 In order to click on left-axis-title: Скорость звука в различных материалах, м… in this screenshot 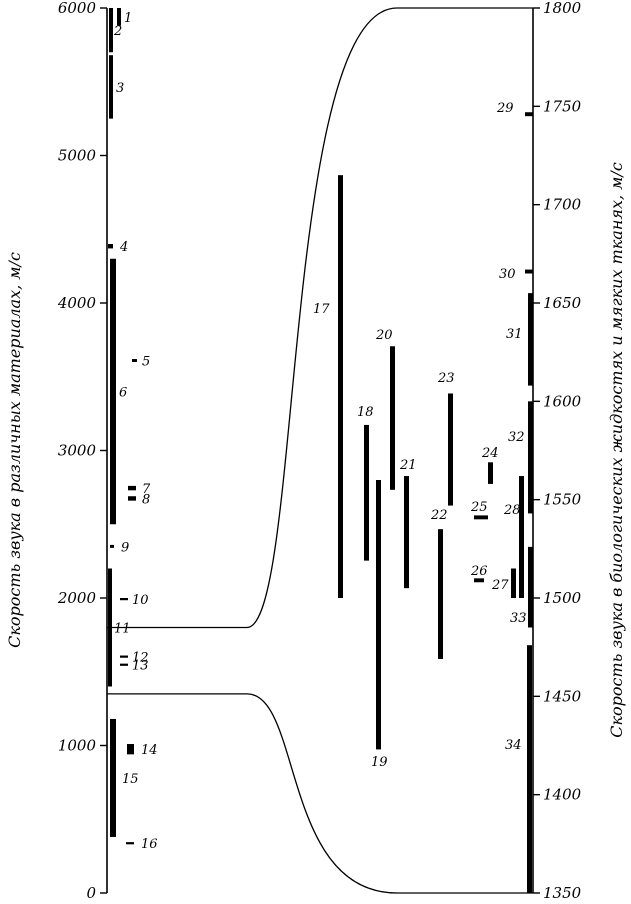, I will do `click(14, 450)`.